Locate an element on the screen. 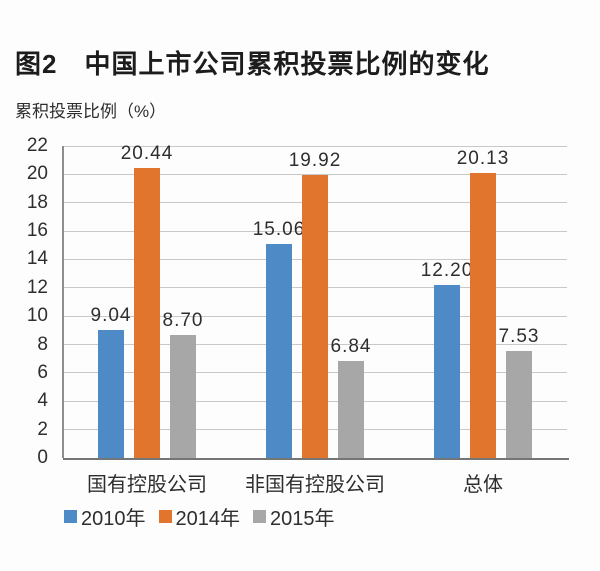 Image resolution: width=600 pixels, height=571 pixels. value-label-year-2010-state-controlled: 9.04 is located at coordinates (111, 315).